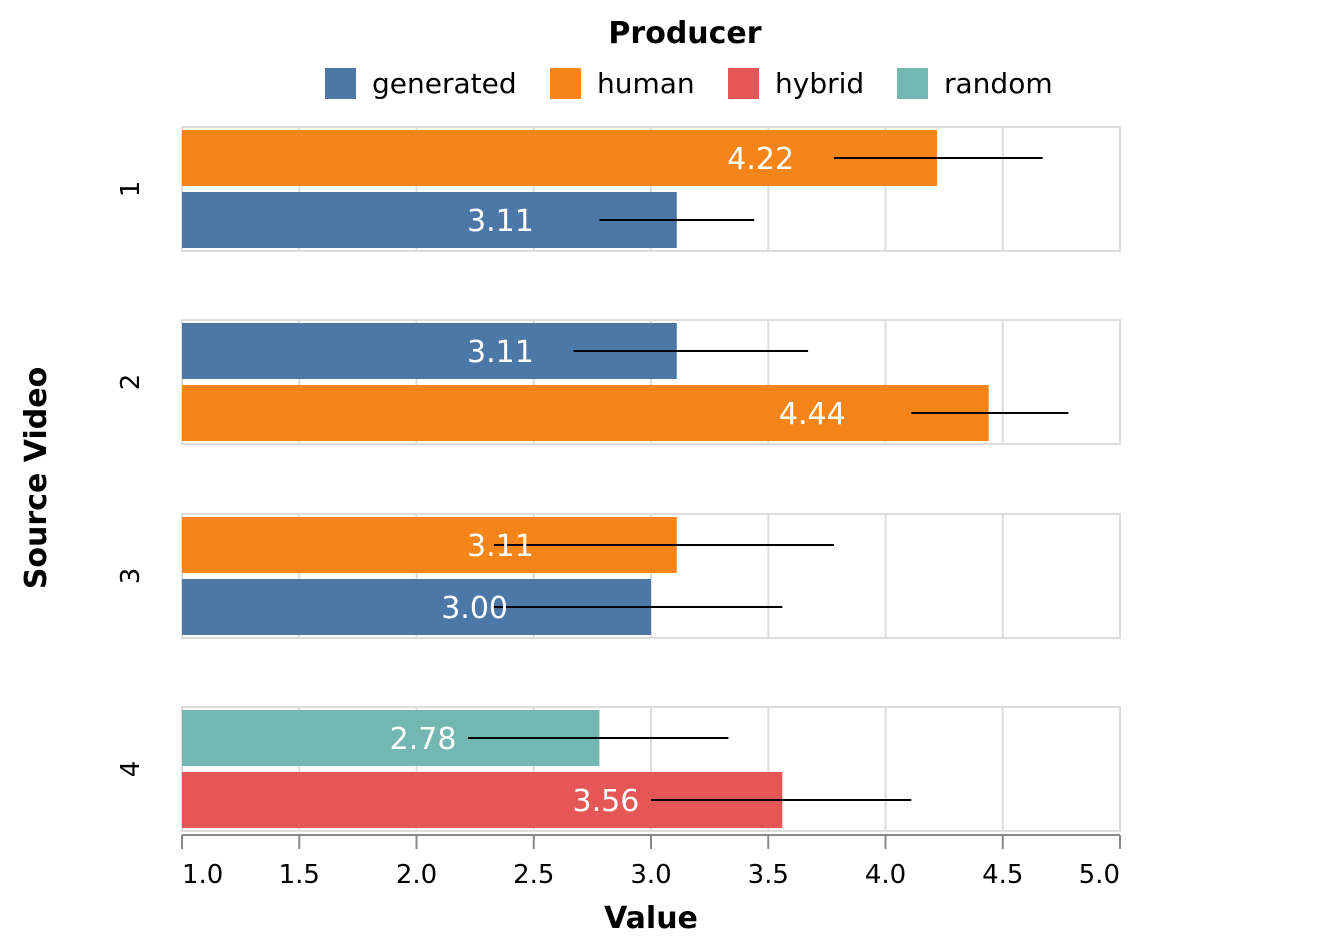 This screenshot has height=950, width=1331. Describe the element at coordinates (299, 875) in the screenshot. I see `x-tick-label: 1.5` at that location.